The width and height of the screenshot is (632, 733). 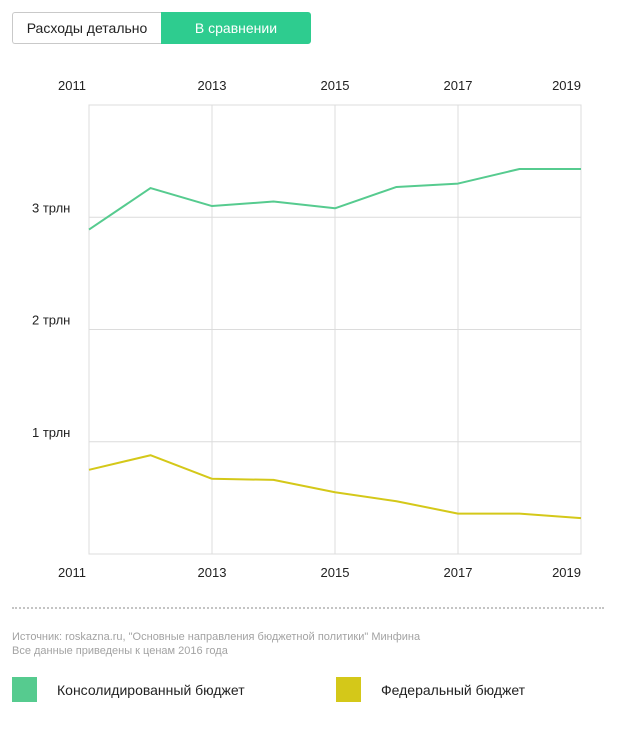 What do you see at coordinates (212, 85) in the screenshot?
I see `x-tick-label-top: 2013` at bounding box center [212, 85].